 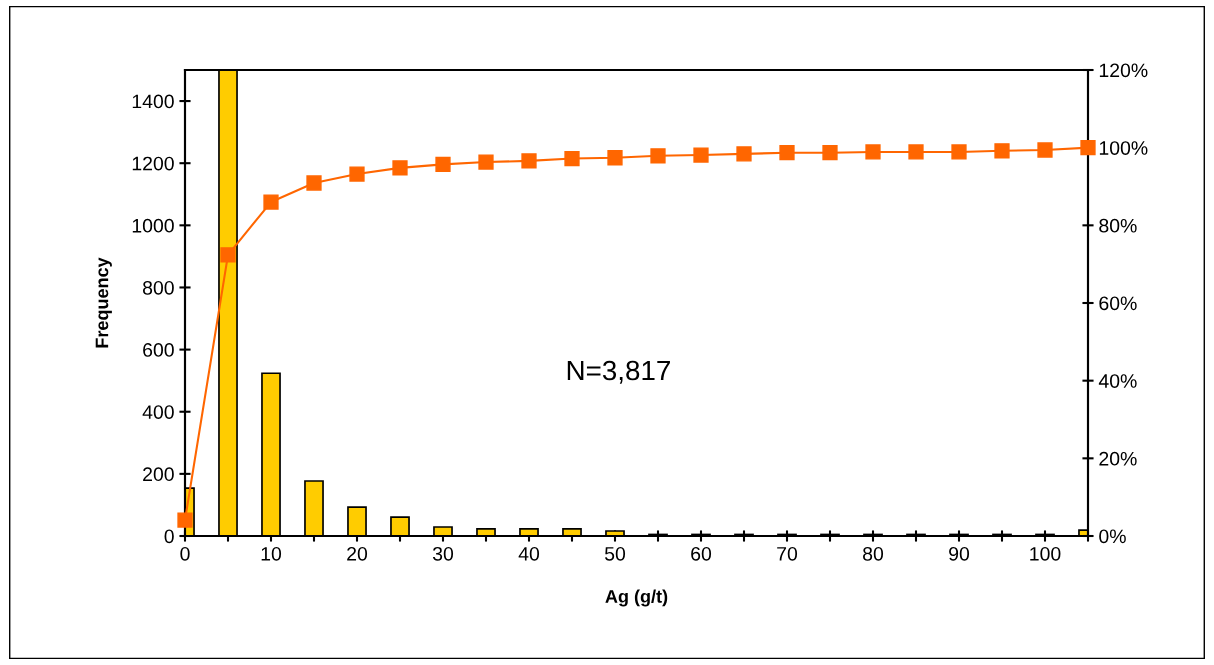 I want to click on y2-tick-label: 0%, so click(x=1112, y=536).